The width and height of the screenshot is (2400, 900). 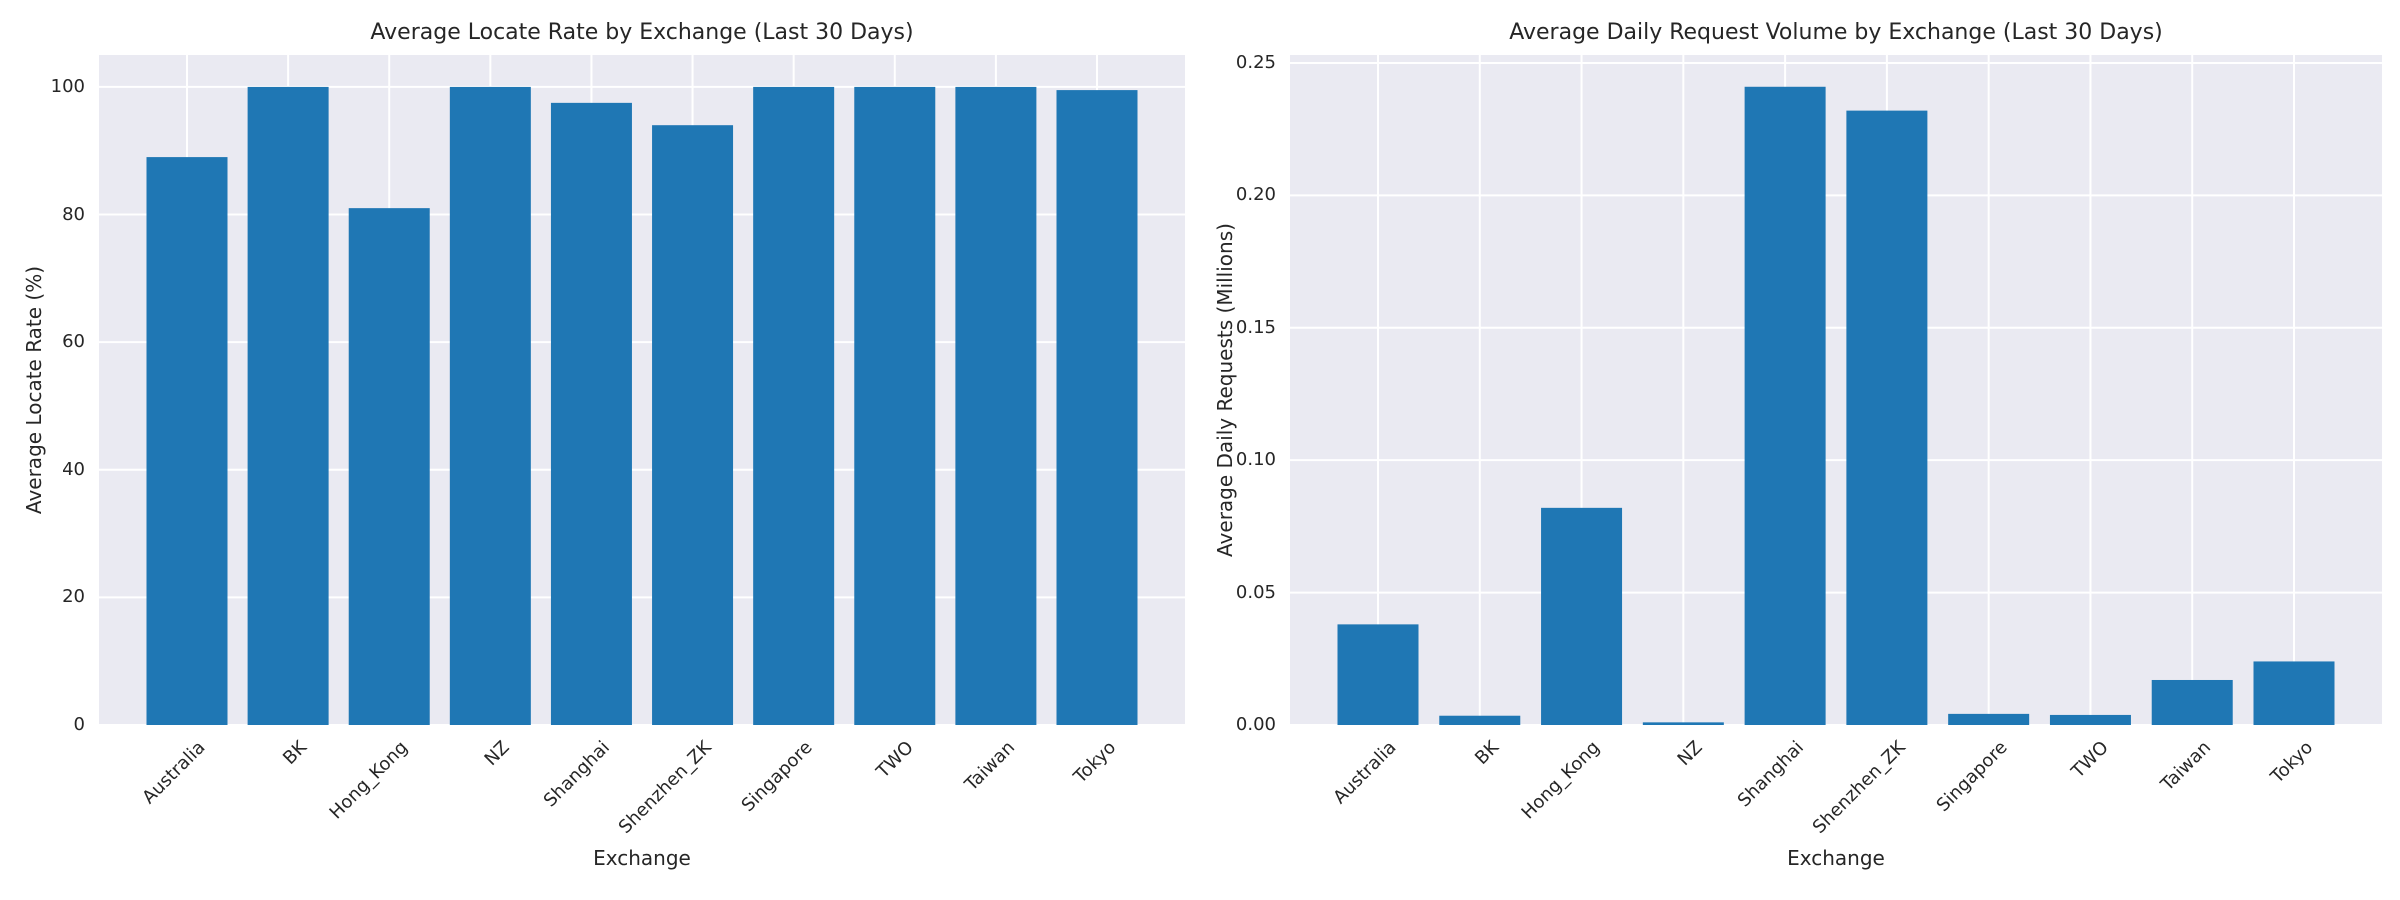 I want to click on x-tick-label-Tokyo: Tokyo, so click(x=2291, y=762).